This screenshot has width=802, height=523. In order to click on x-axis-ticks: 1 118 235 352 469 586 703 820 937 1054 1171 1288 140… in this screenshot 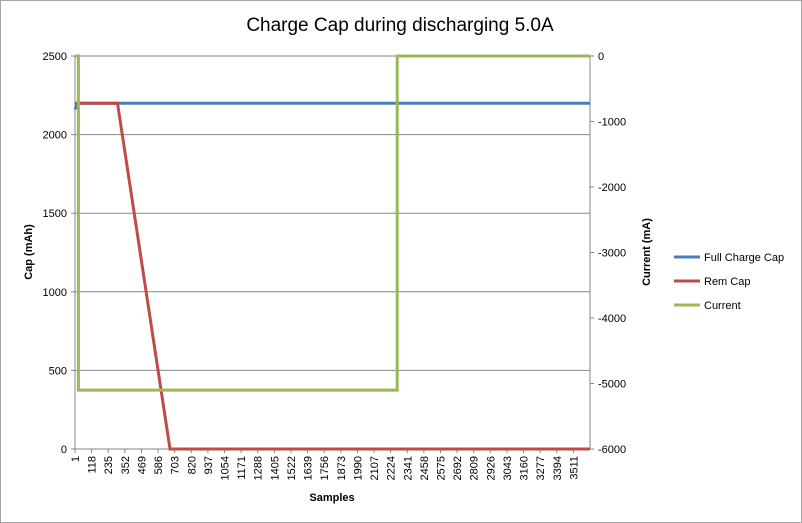, I will do `click(325, 464)`.